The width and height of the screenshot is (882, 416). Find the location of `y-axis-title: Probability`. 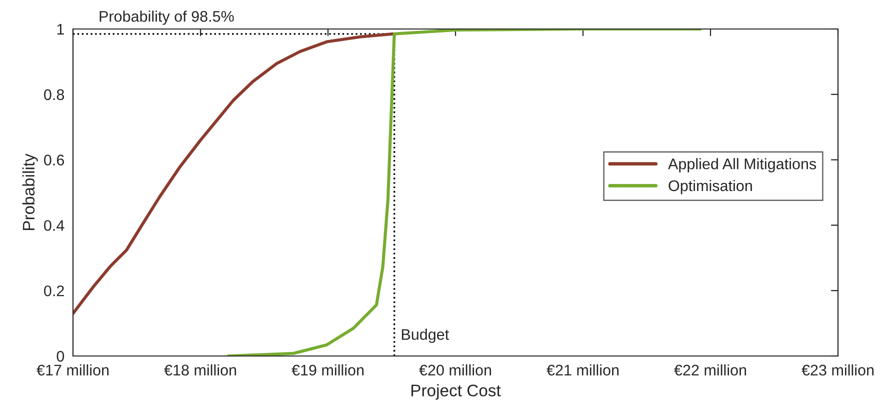

y-axis-title: Probability is located at coordinates (30, 192).